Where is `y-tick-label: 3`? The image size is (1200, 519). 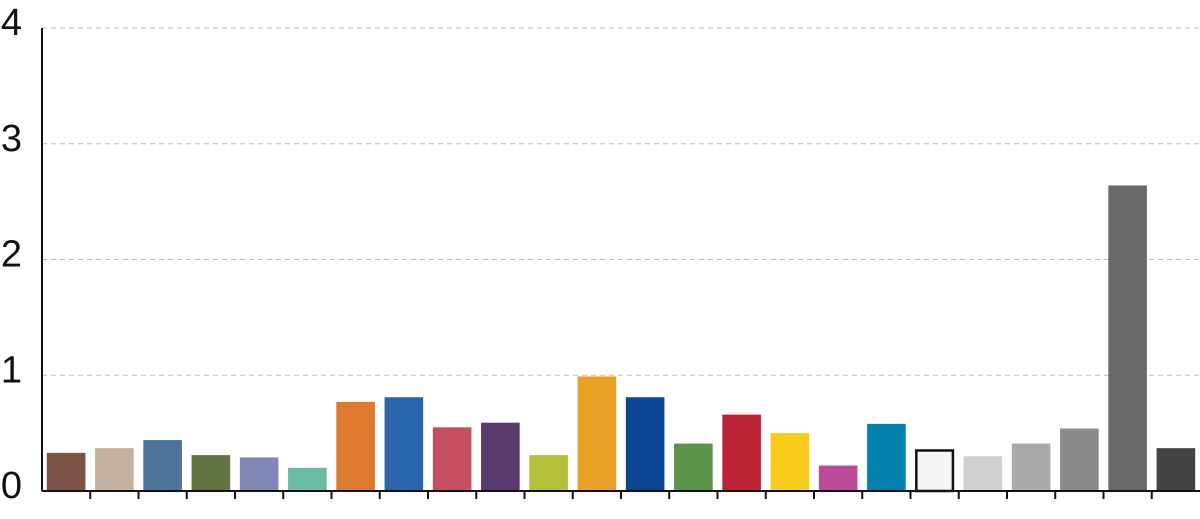 y-tick-label: 3 is located at coordinates (11, 139).